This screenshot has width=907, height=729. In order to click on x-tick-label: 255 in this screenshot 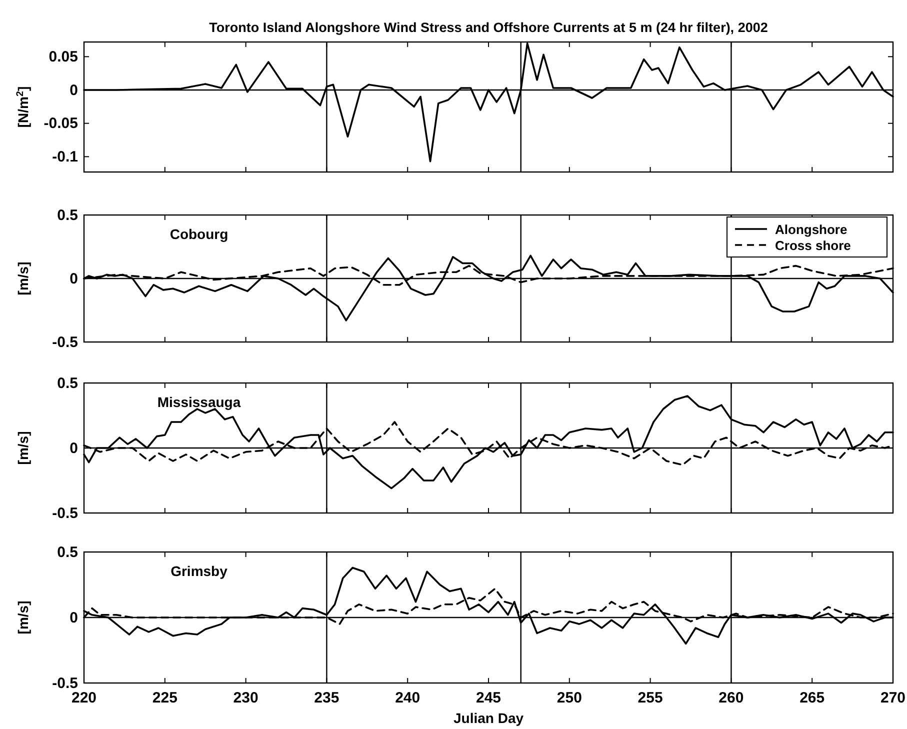, I will do `click(650, 698)`.